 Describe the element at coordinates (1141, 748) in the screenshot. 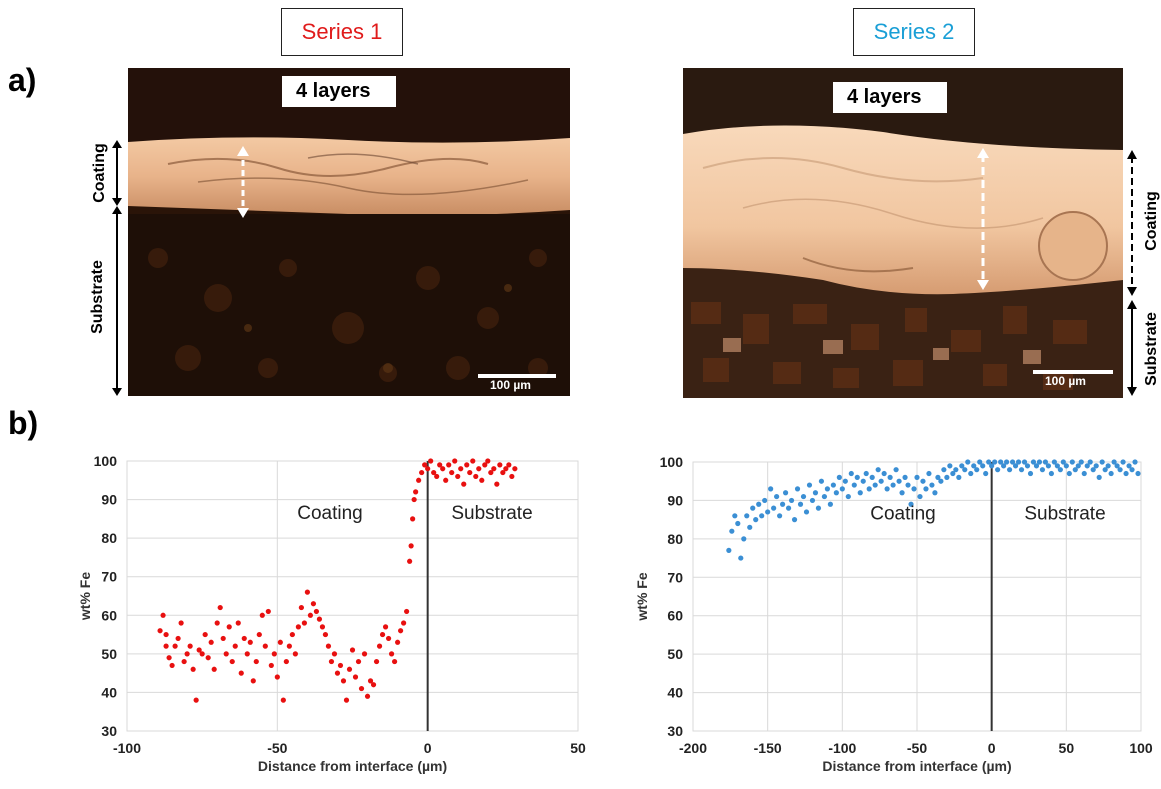

I see `x-tick-label: 100` at that location.